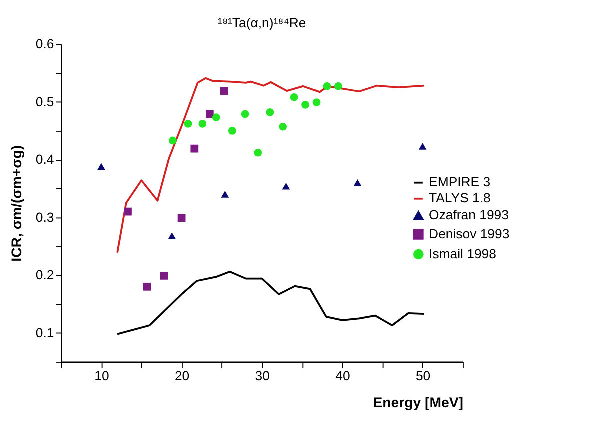 This screenshot has width=595, height=423. Describe the element at coordinates (418, 402) in the screenshot. I see `x-axis-title: Energy [MeV]` at that location.